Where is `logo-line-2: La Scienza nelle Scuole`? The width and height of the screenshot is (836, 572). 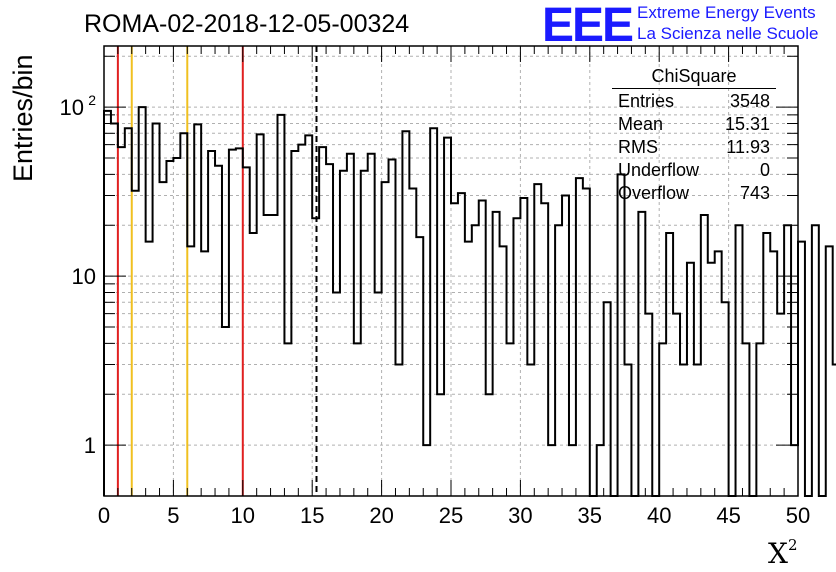
logo-line-2: La Scienza nelle Scuole is located at coordinates (728, 33).